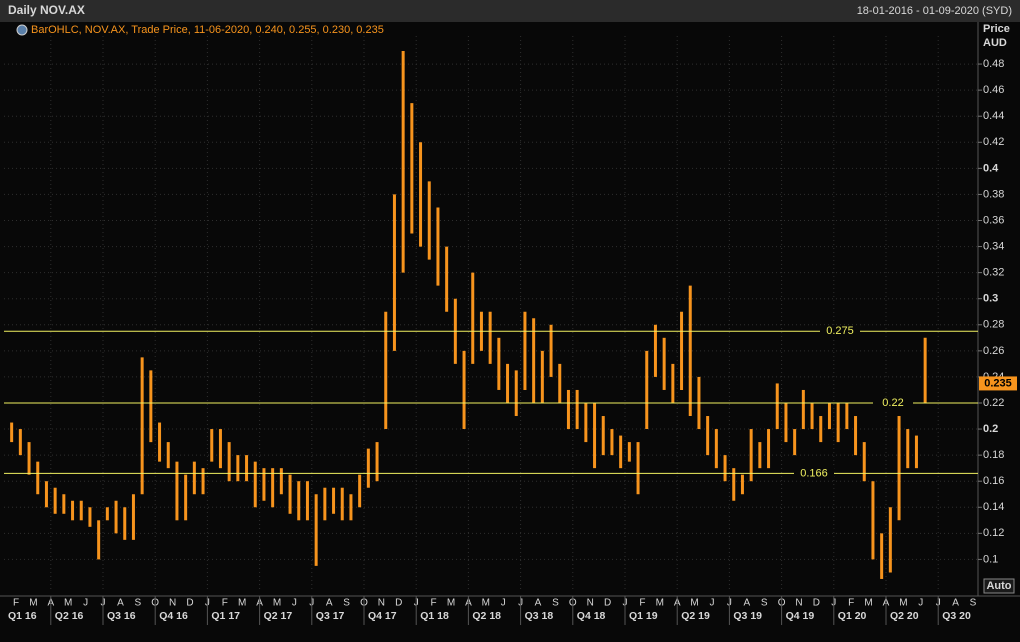  What do you see at coordinates (22, 30) in the screenshot?
I see `legend-icon` at bounding box center [22, 30].